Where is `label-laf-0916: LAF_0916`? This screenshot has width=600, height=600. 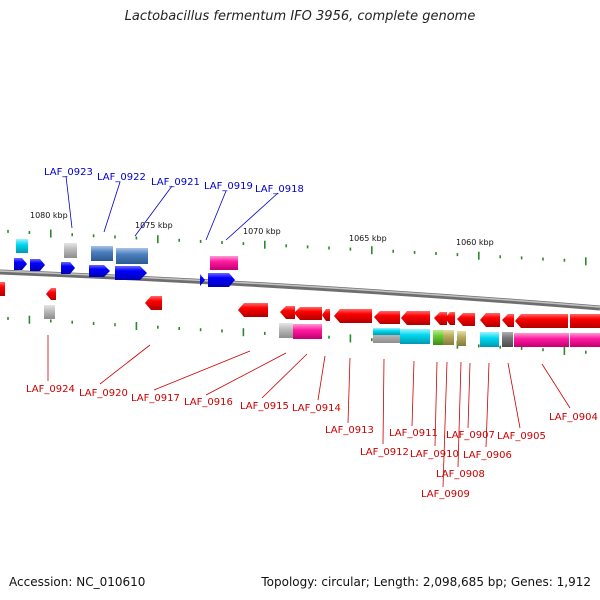
label-laf-0916: LAF_0916 is located at coordinates (208, 402).